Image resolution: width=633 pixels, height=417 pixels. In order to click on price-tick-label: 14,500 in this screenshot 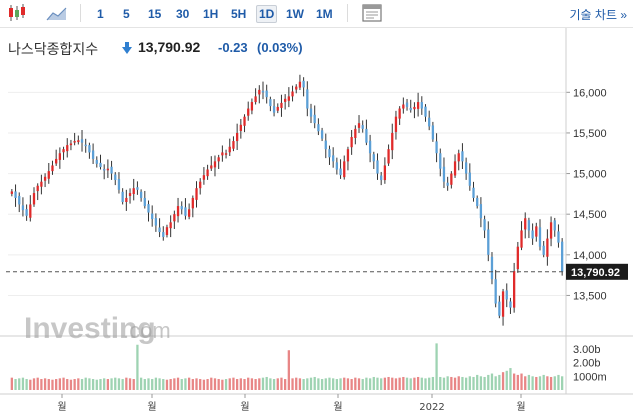, I will do `click(590, 215)`.